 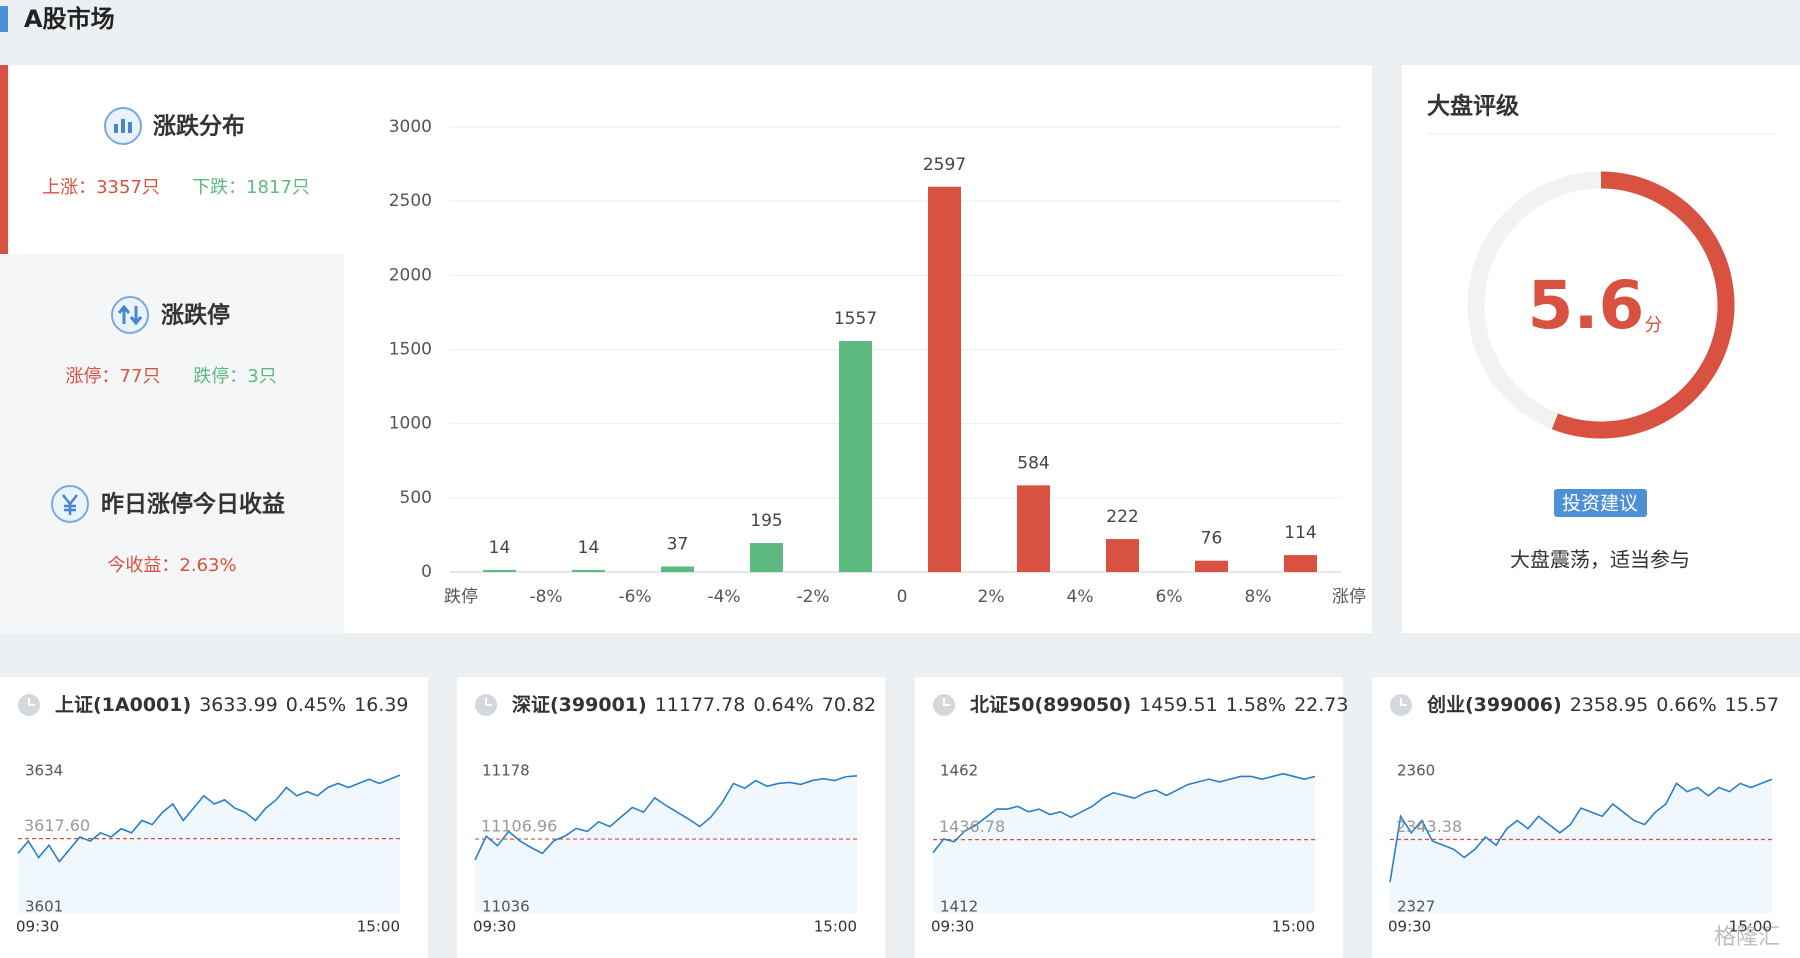 I want to click on up-count: 上涨：3357只, so click(x=101, y=187).